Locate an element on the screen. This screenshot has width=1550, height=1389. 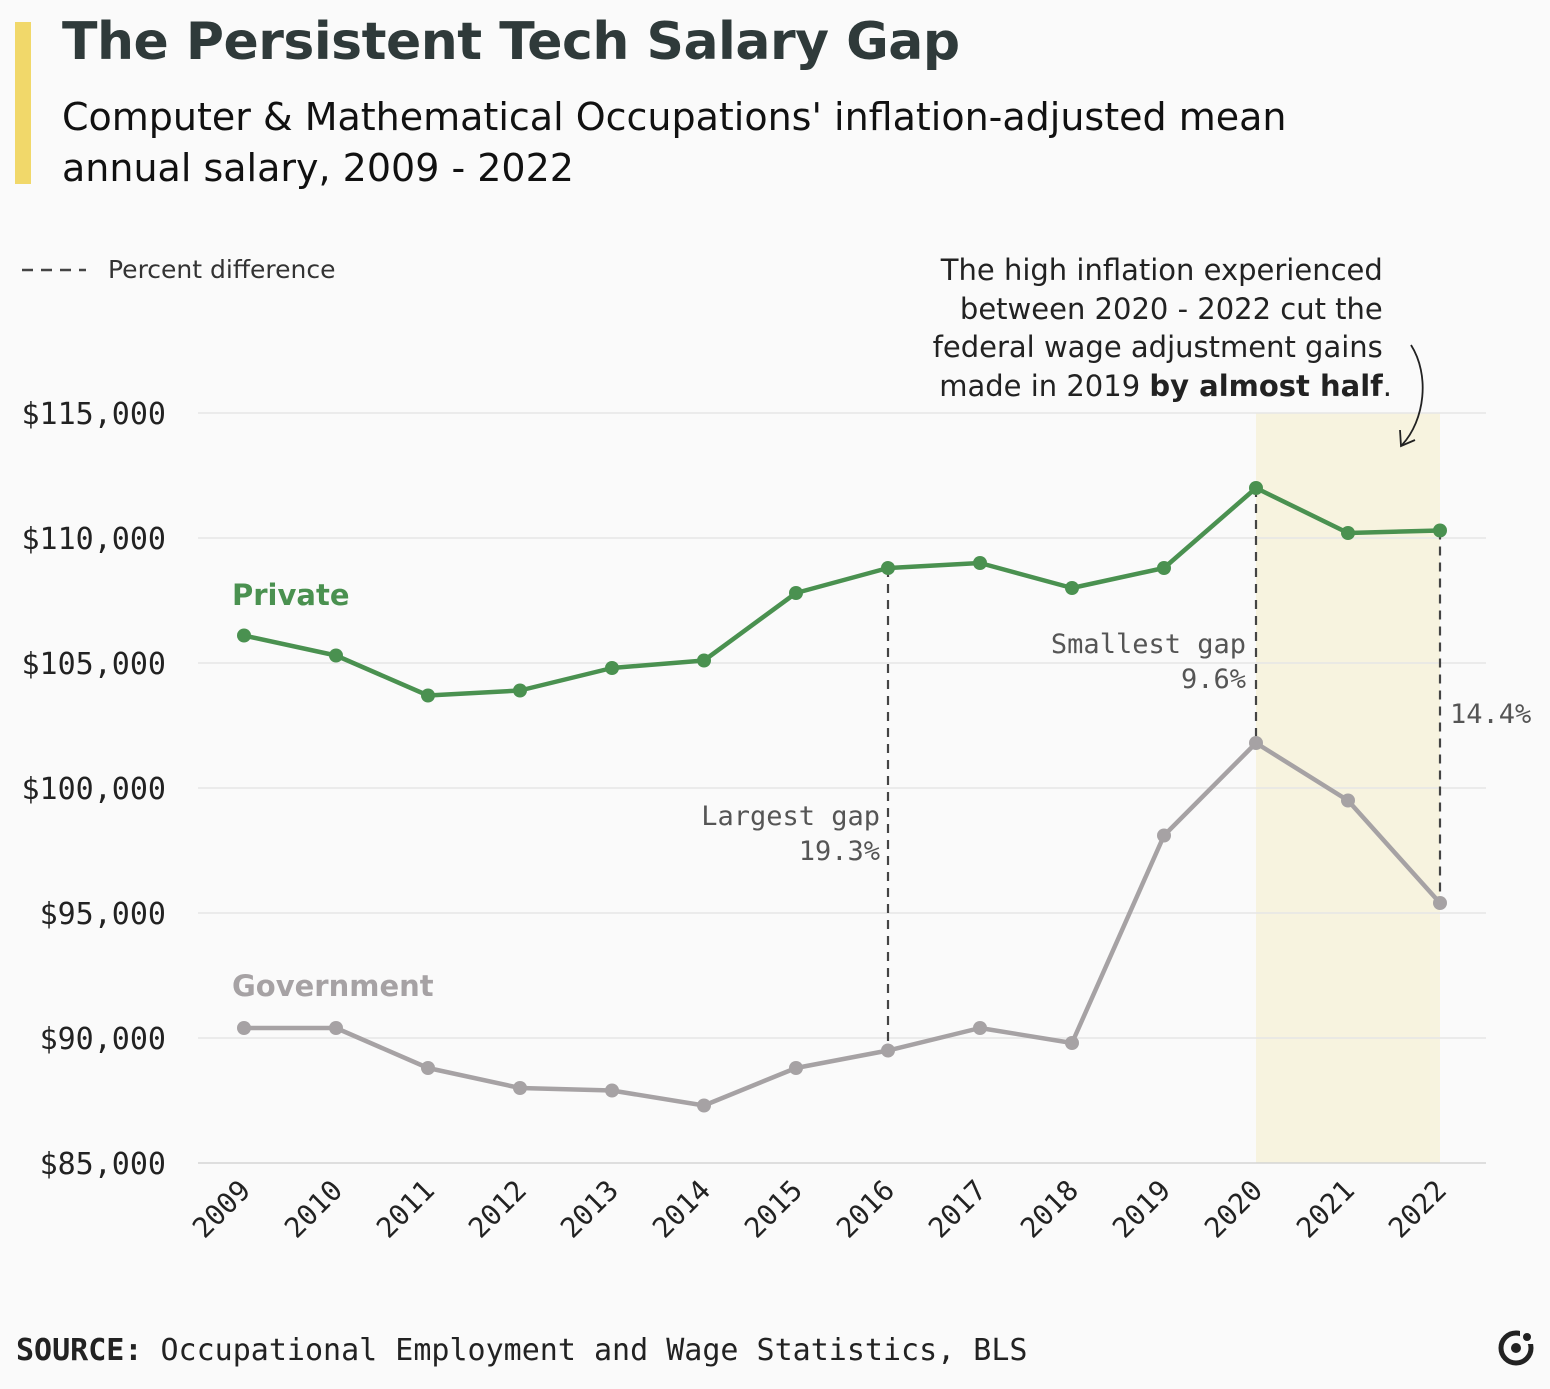
gap-2022-value: 14.4% is located at coordinates (1490, 714).